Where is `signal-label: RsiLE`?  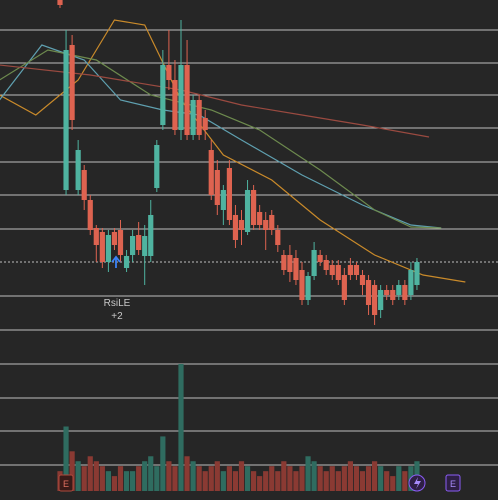 signal-label: RsiLE is located at coordinates (117, 303).